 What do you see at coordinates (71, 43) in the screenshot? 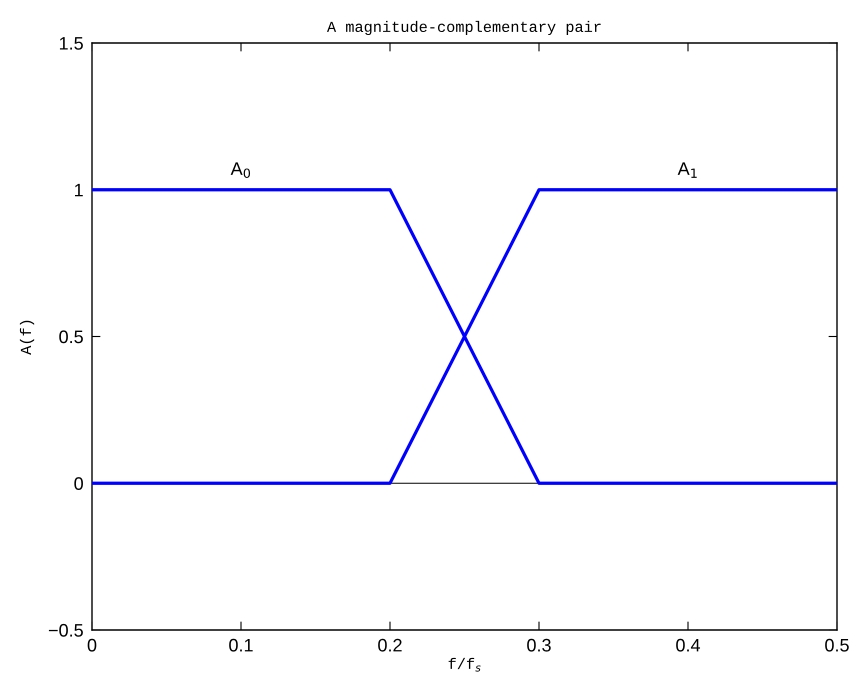
I see `y-tick-label: 1.5` at bounding box center [71, 43].